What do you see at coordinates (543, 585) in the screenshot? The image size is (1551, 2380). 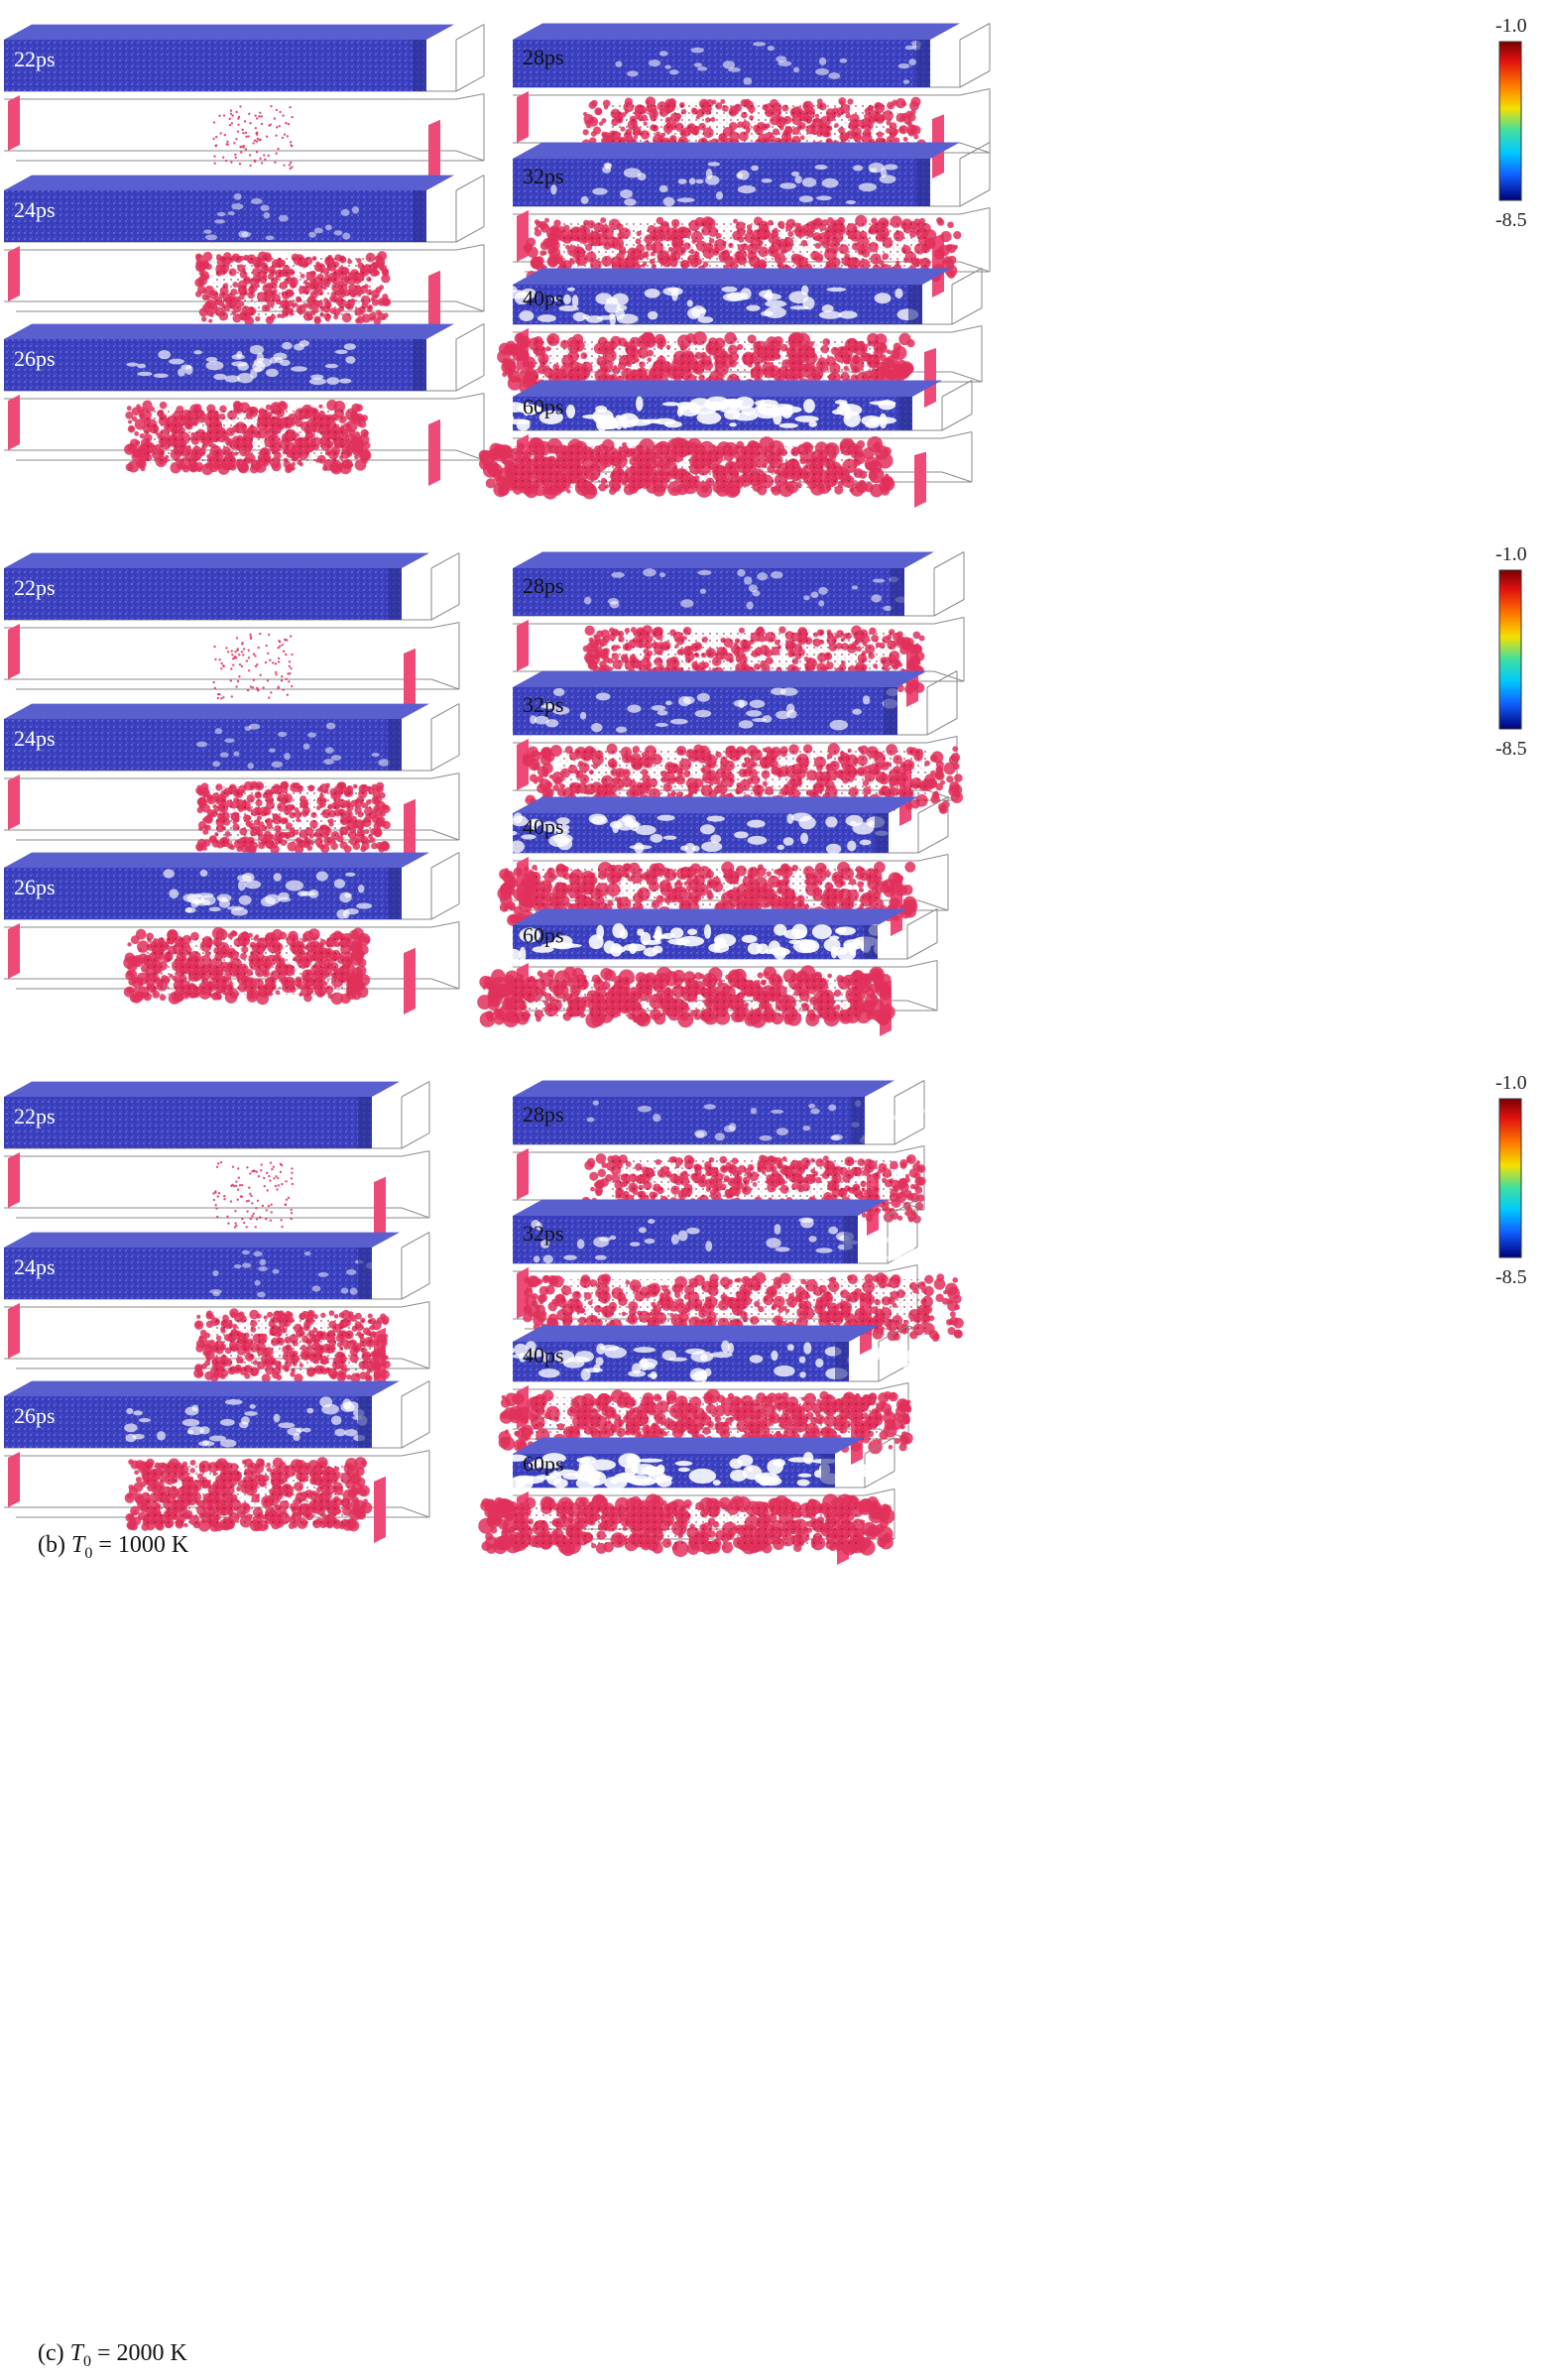 I see `time-label: 28ps` at bounding box center [543, 585].